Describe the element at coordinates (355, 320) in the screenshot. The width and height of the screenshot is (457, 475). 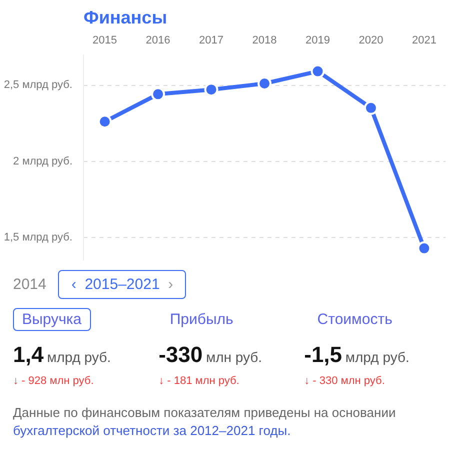
I see `text: Стоимость` at that location.